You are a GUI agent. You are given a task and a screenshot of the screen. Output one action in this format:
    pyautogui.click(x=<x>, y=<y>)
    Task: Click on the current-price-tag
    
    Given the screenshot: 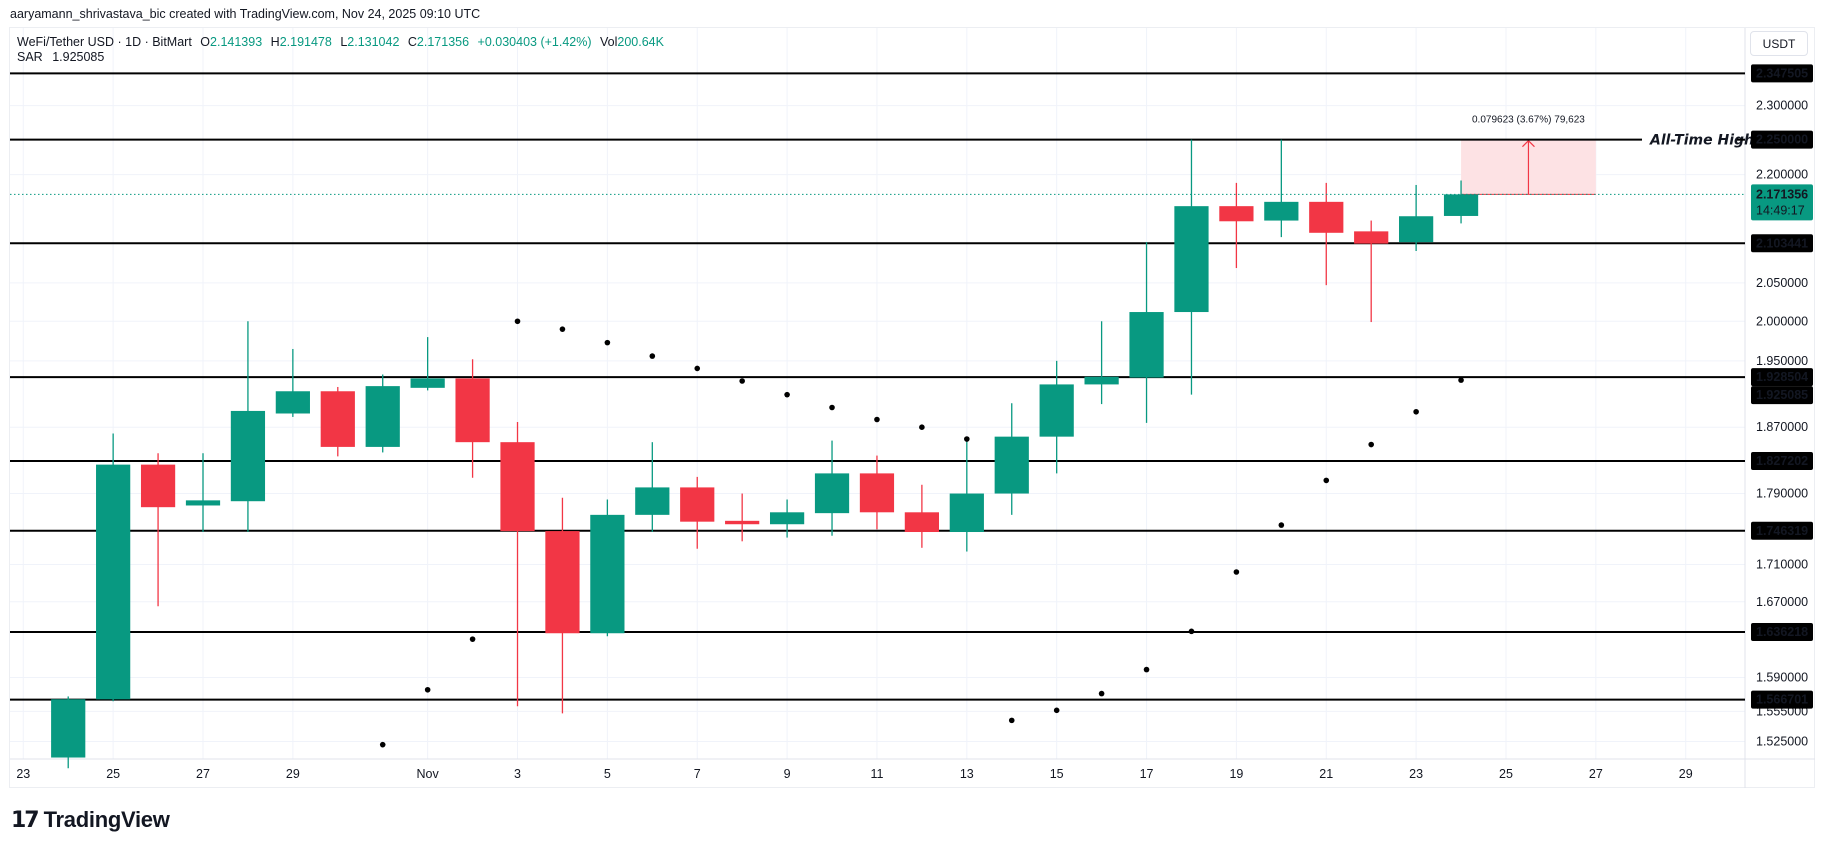 What is the action you would take?
    pyautogui.click(x=1782, y=202)
    